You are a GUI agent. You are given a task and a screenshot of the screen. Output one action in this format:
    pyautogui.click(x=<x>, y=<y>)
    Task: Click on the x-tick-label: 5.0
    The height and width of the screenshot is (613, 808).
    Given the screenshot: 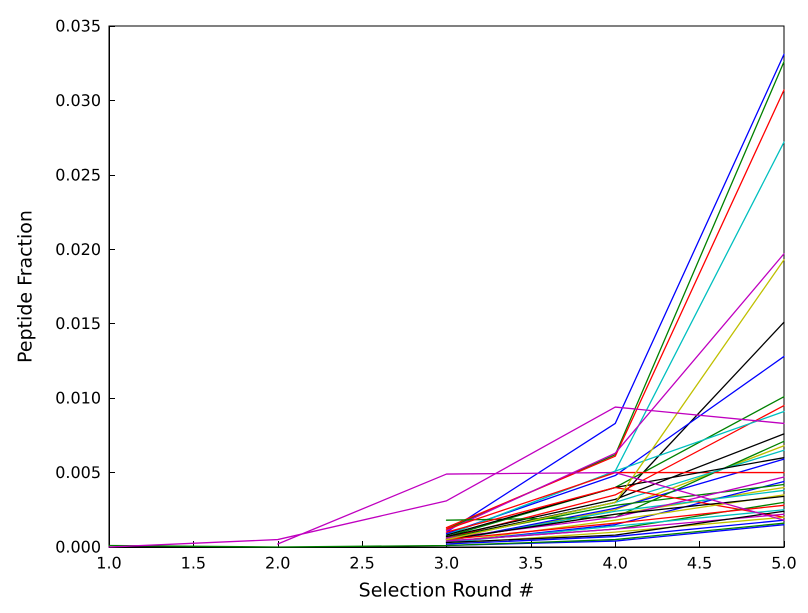 What is the action you would take?
    pyautogui.click(x=784, y=563)
    